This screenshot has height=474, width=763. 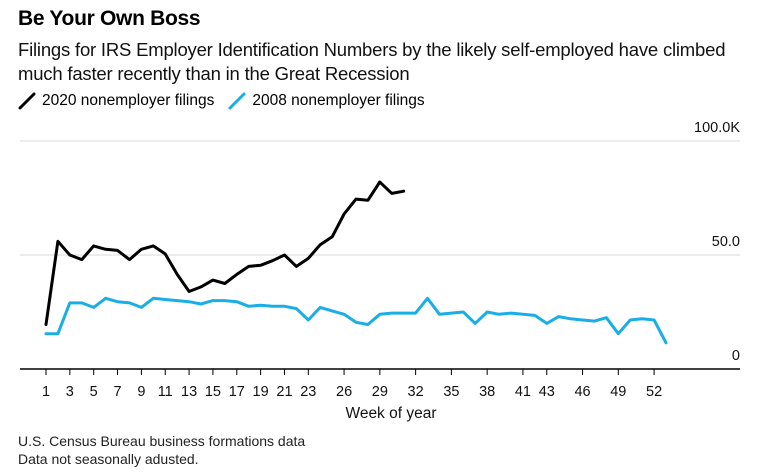 What do you see at coordinates (46, 392) in the screenshot?
I see `x-tick-label: 1` at bounding box center [46, 392].